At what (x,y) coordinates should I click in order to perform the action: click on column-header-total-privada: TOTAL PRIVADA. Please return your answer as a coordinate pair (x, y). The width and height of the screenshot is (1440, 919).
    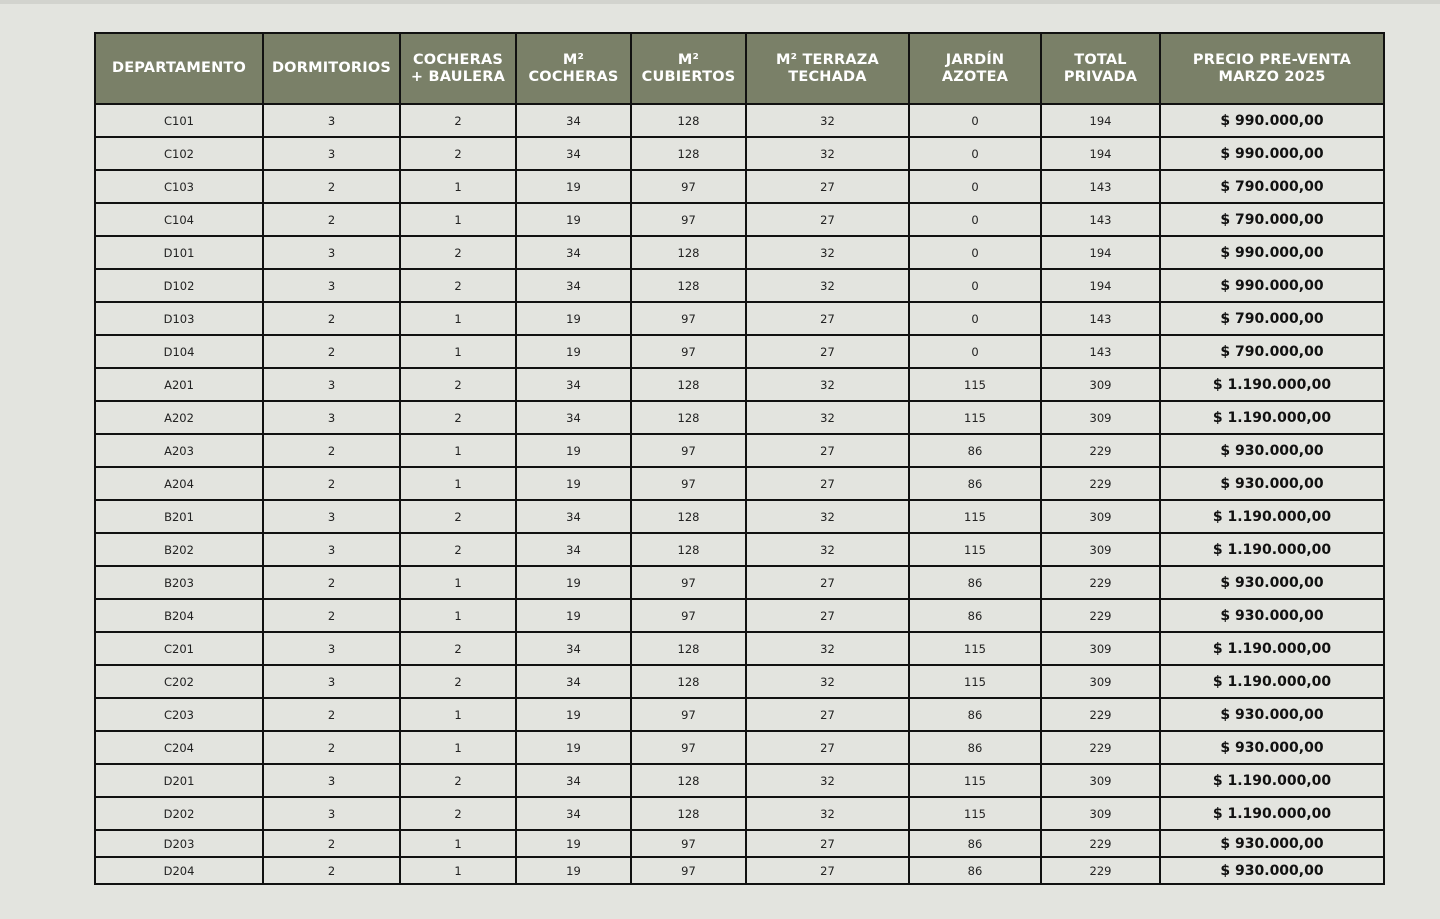
    Looking at the image, I should click on (1100, 68).